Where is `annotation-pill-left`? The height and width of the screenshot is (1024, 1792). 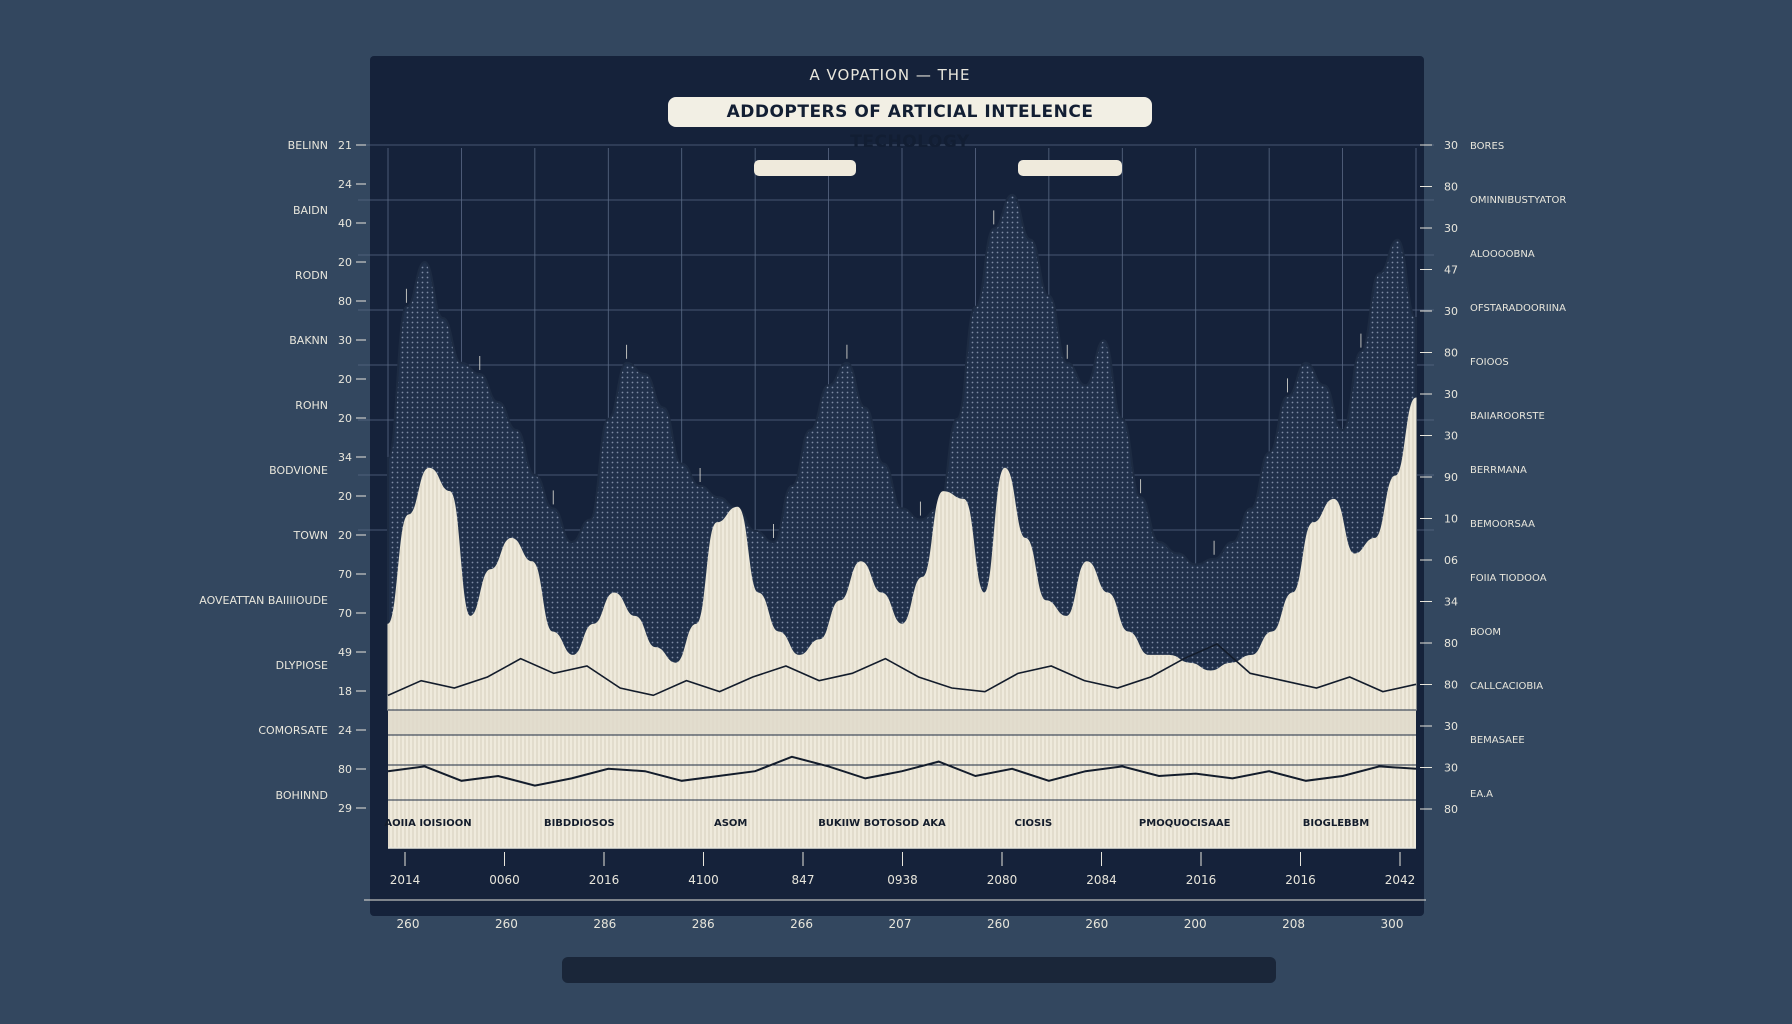
annotation-pill-left is located at coordinates (805, 168).